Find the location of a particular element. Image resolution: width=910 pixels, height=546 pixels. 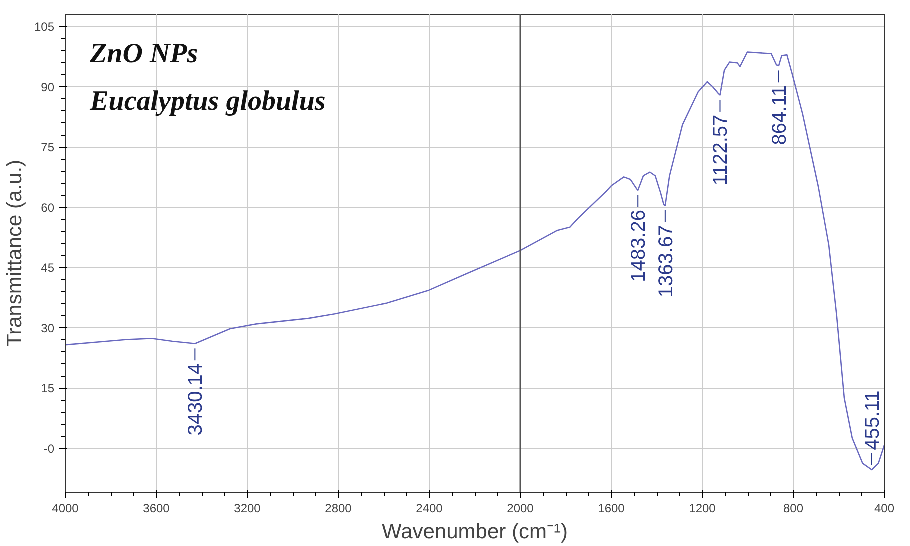

y-tick-label: 90 is located at coordinates (48, 87).